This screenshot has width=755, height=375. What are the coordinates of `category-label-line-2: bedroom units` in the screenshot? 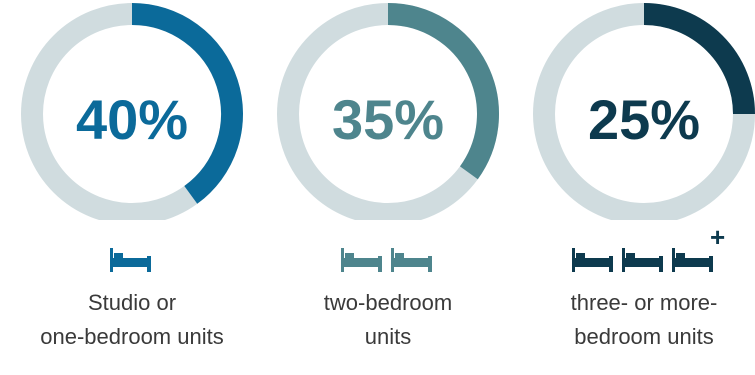 It's located at (644, 336).